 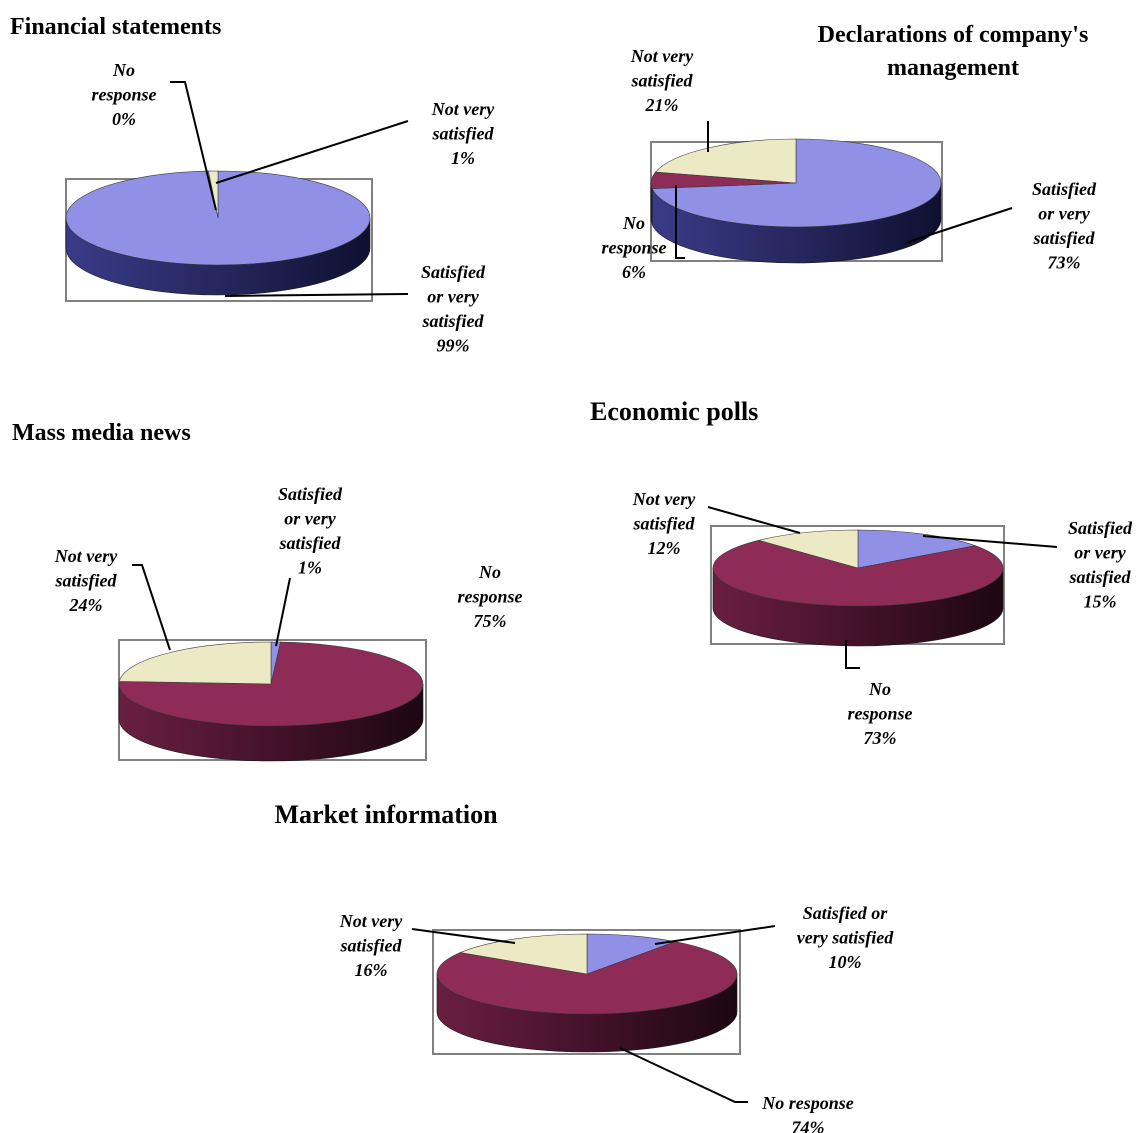 What do you see at coordinates (371, 945) in the screenshot?
I see `data-label-not_very: Not very satisfied 16%` at bounding box center [371, 945].